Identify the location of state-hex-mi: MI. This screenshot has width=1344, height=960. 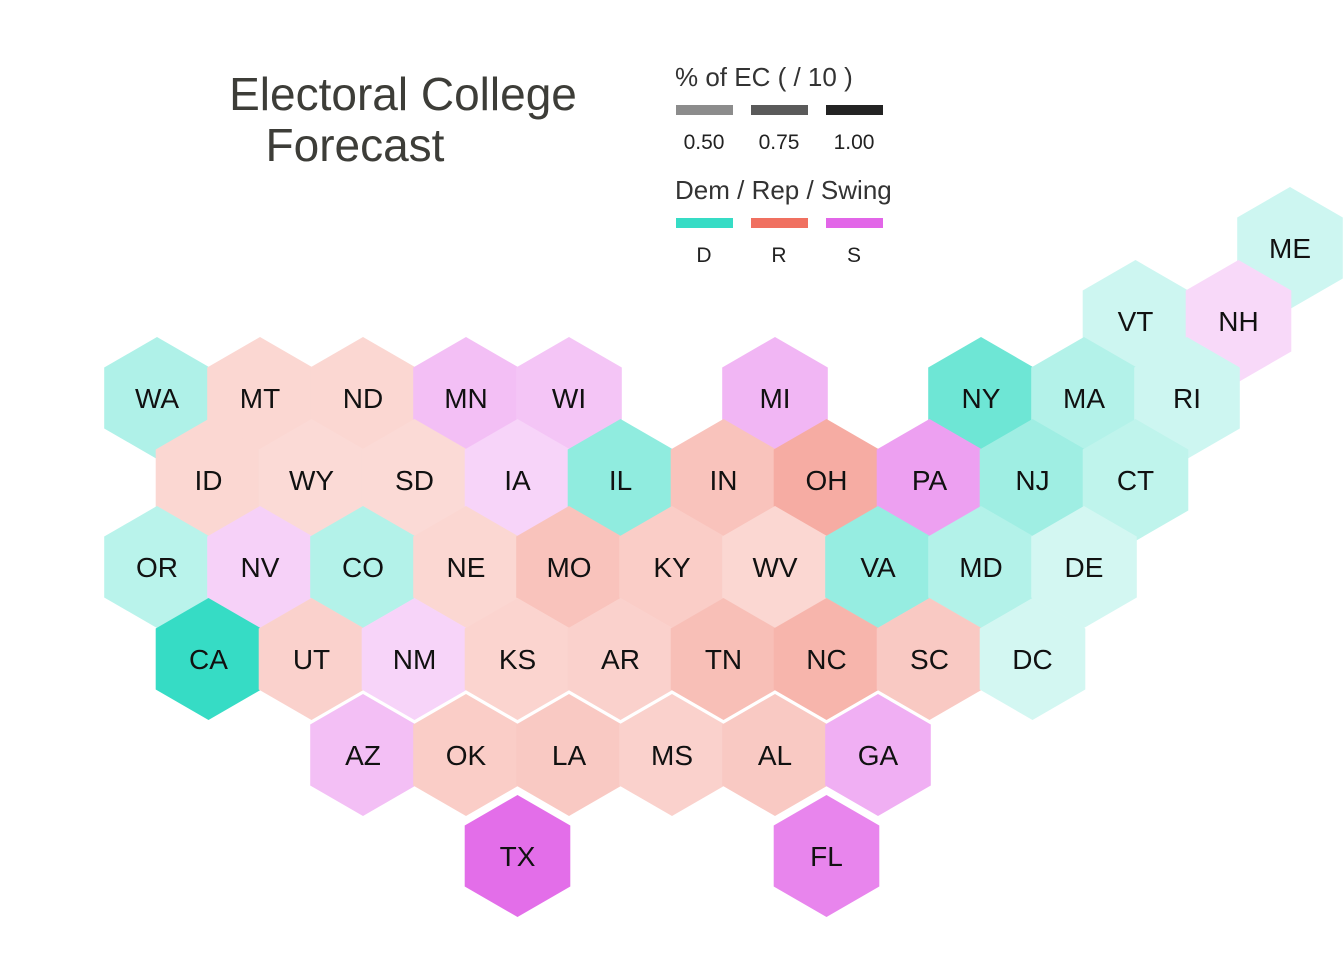
(775, 398).